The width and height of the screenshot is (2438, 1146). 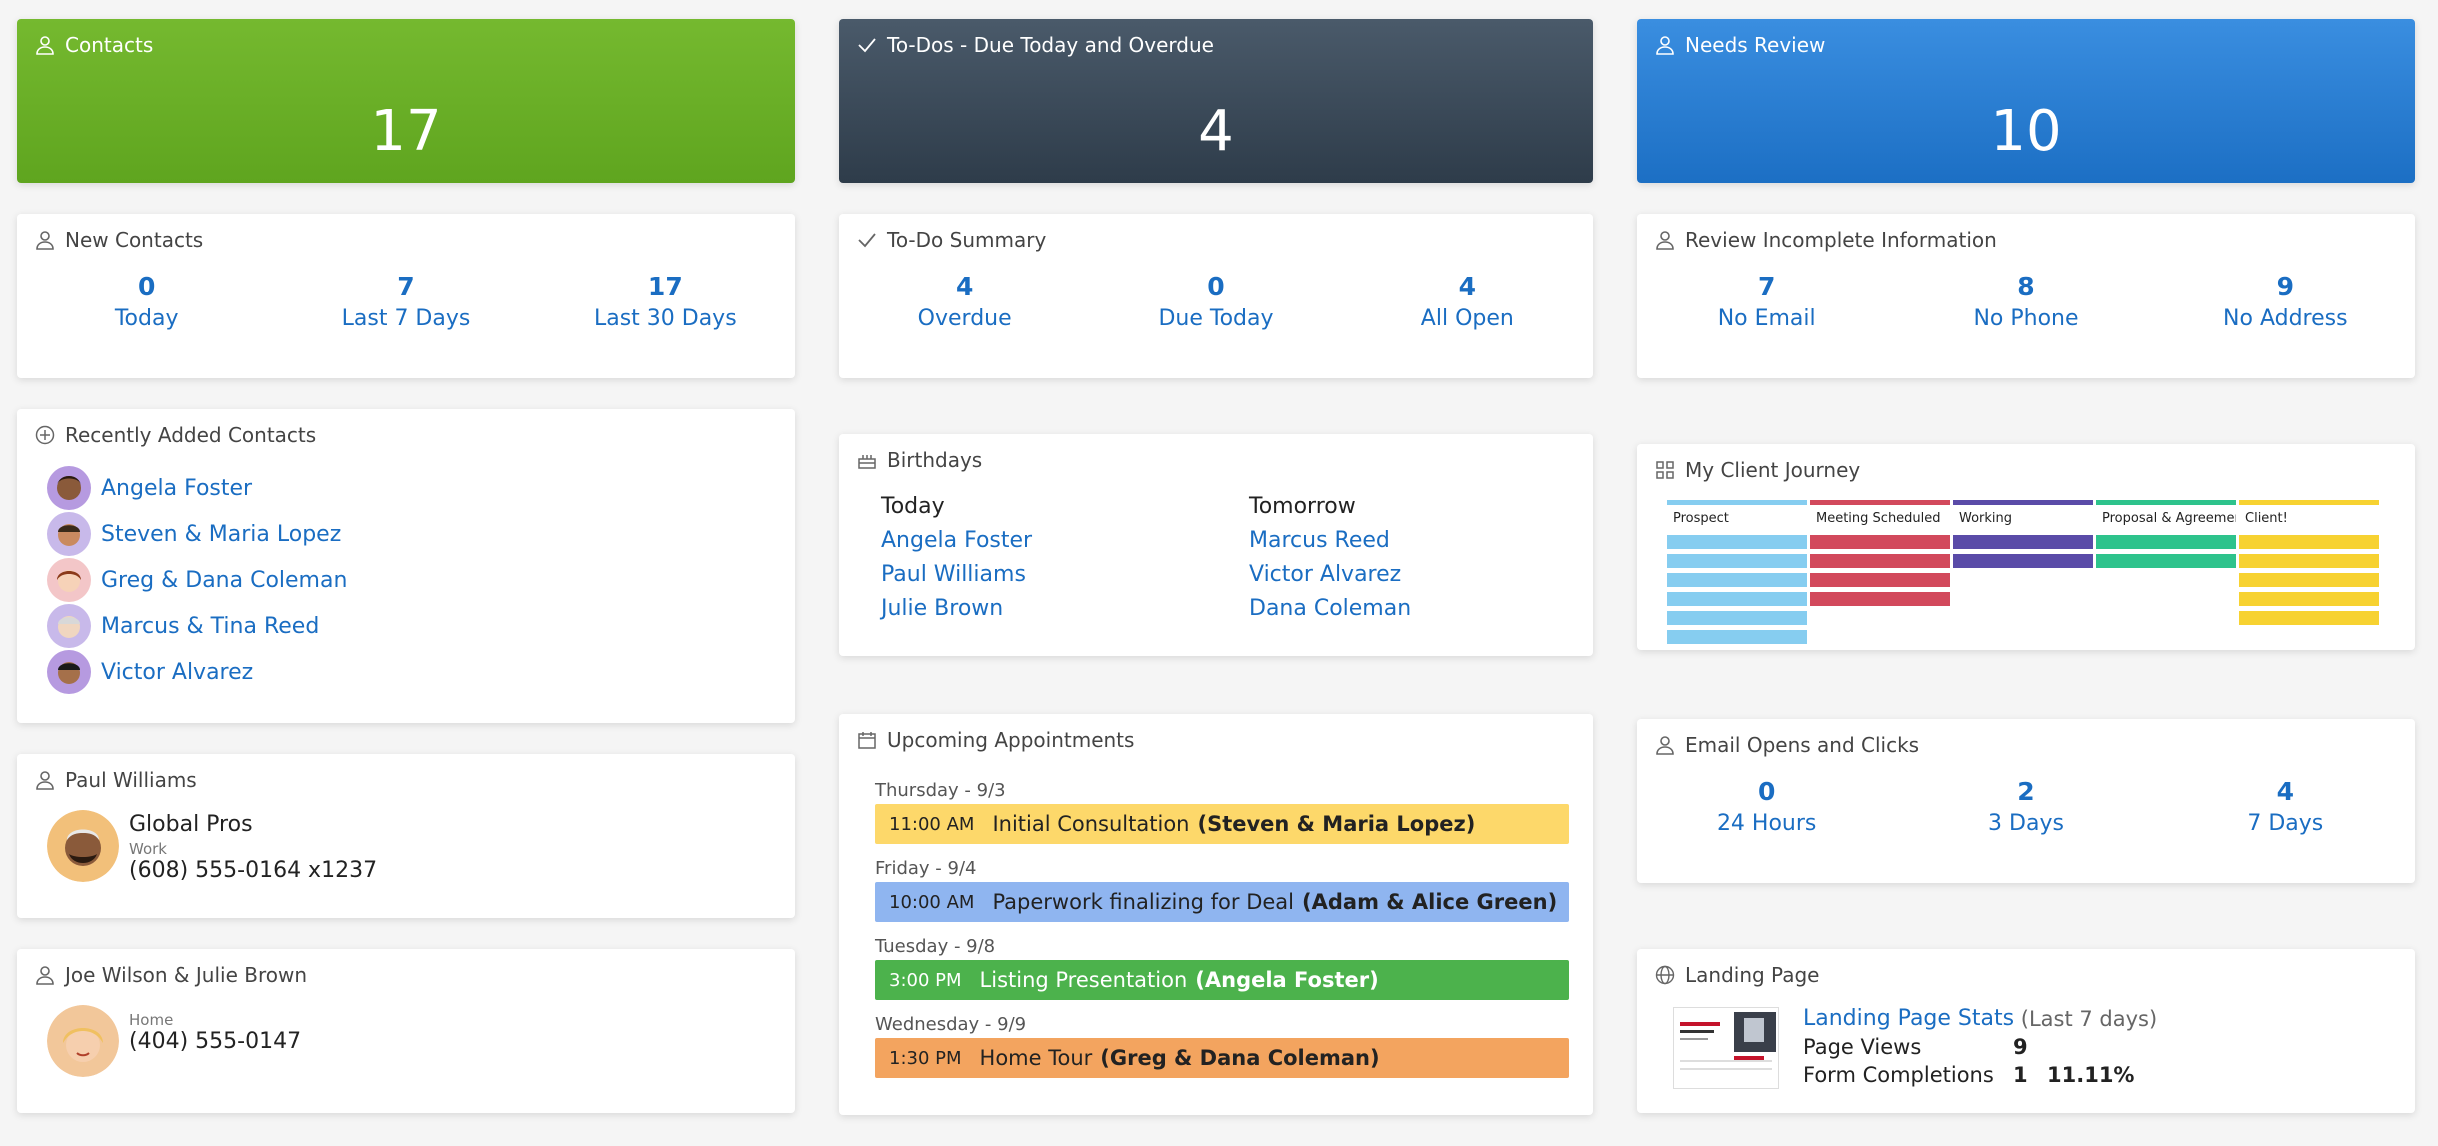 What do you see at coordinates (186, 975) in the screenshot?
I see `joe-julie-title: Joe Wilson & Julie Brown` at bounding box center [186, 975].